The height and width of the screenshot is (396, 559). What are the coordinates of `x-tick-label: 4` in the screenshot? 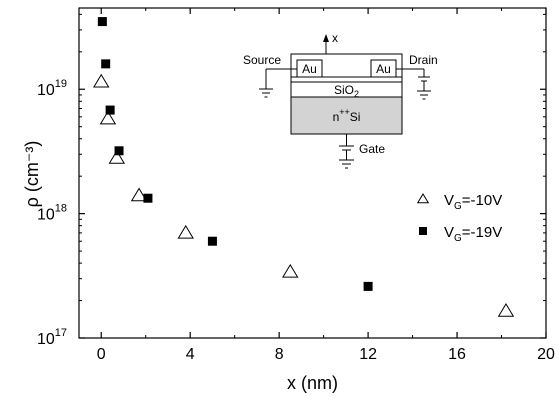 It's located at (190, 354).